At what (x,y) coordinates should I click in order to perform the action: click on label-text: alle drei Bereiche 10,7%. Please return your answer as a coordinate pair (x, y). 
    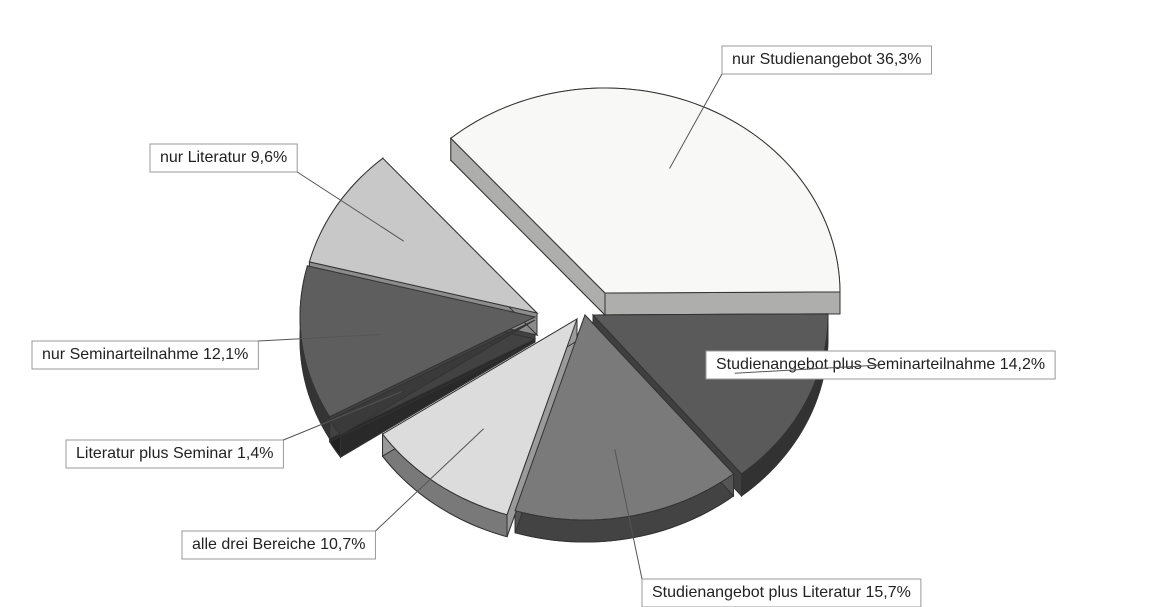
    Looking at the image, I should click on (278, 544).